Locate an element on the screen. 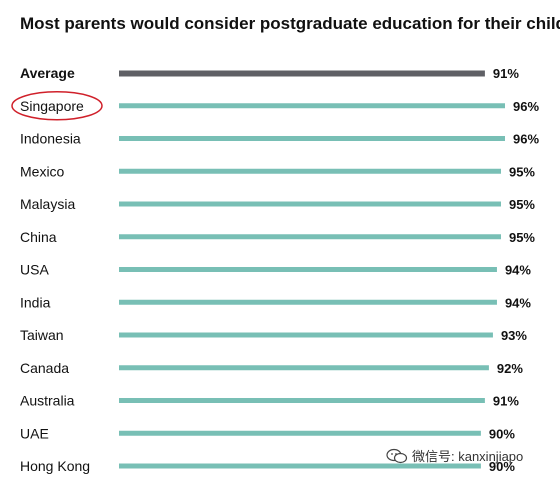 The image size is (560, 481). category-label: UAE is located at coordinates (34, 433).